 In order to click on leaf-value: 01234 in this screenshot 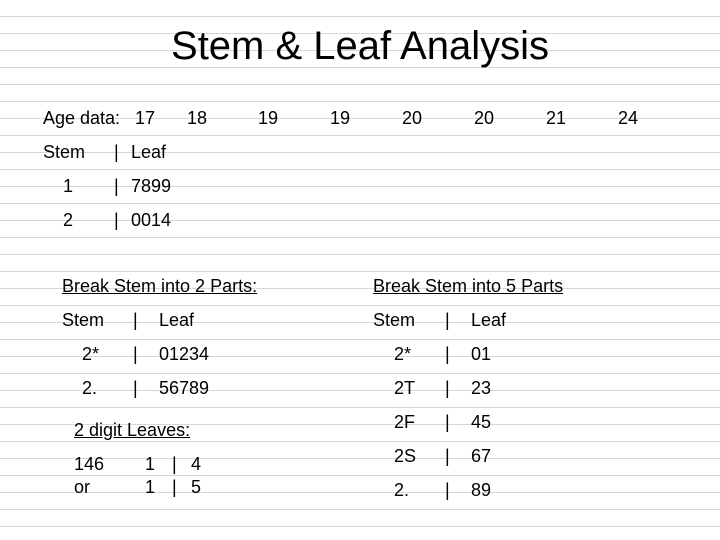, I will do `click(184, 354)`.